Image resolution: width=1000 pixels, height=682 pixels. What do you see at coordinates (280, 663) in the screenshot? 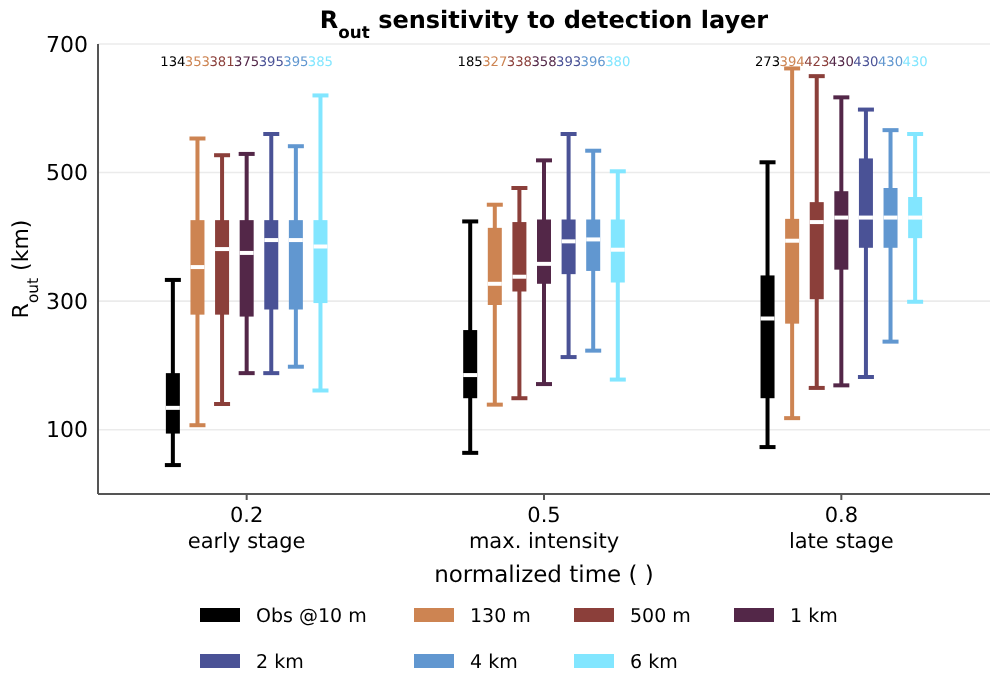
I see `legend-label: 2 km` at bounding box center [280, 663].